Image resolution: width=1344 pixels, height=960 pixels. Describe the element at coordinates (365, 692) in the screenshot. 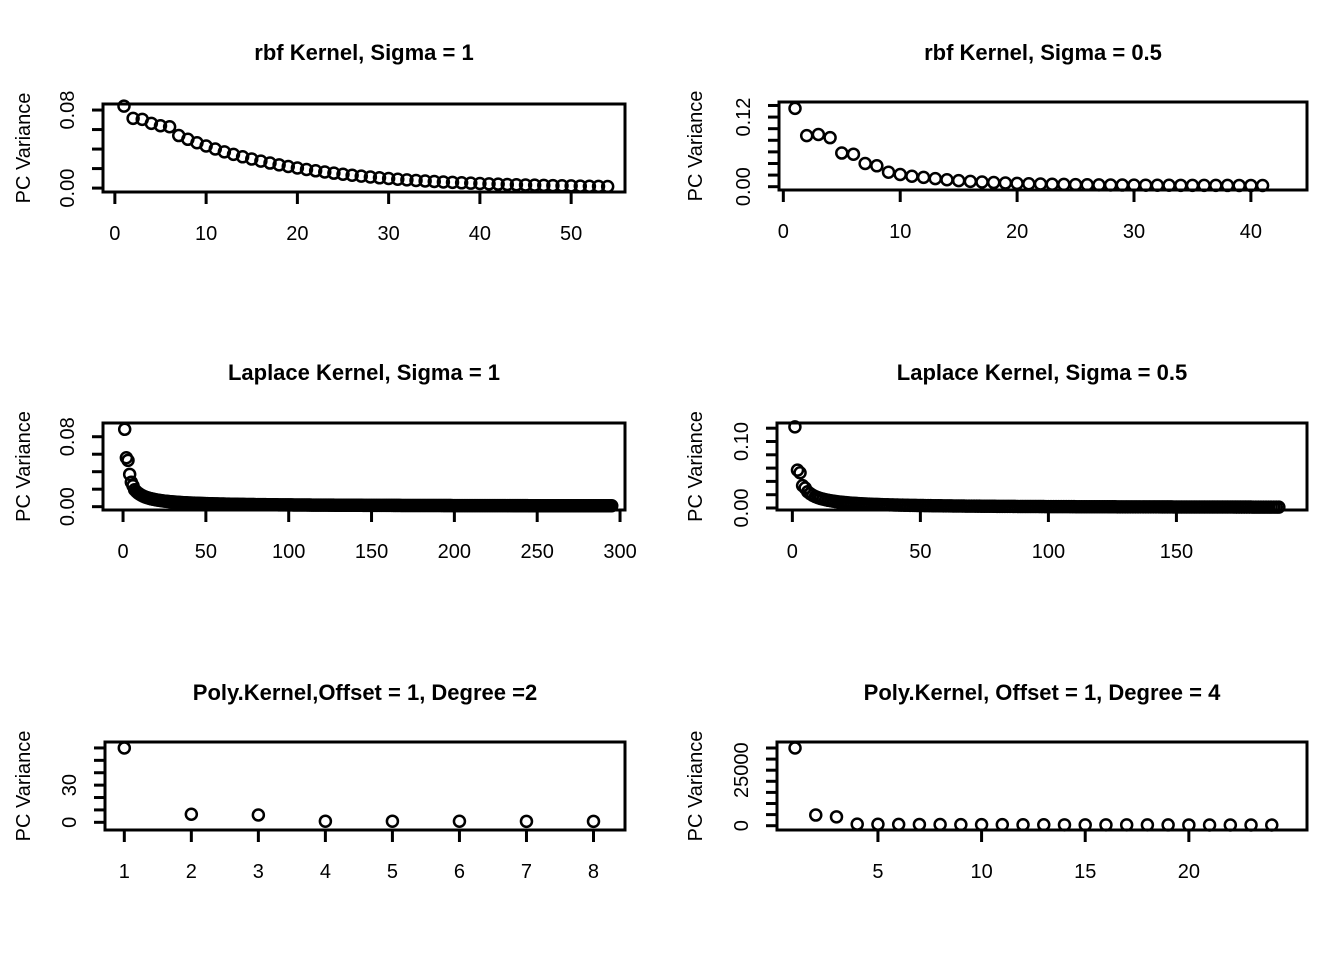

I see `plot-title: Poly.Kernel,Offset = 1, Degree =2` at that location.